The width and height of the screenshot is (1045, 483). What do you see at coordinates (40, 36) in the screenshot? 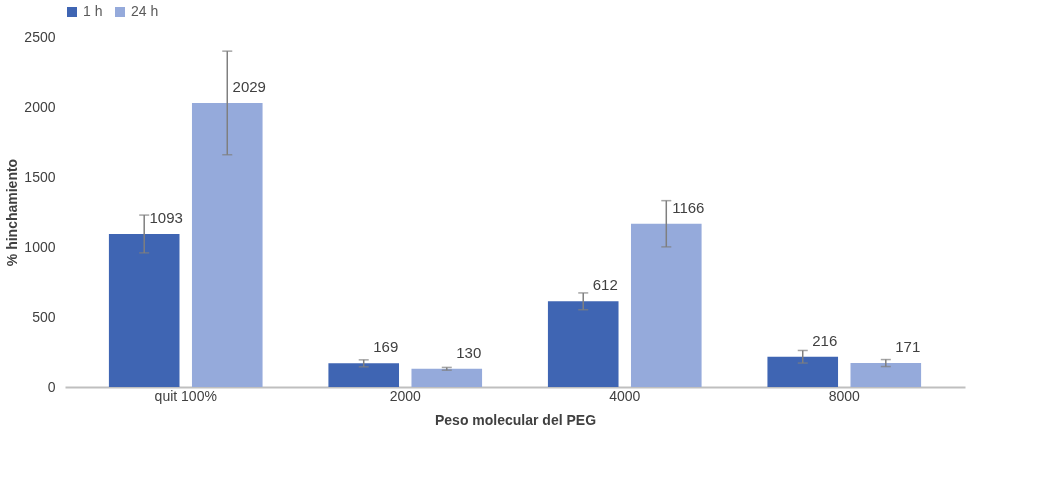
I see `y-tick-label: 2500` at bounding box center [40, 36].